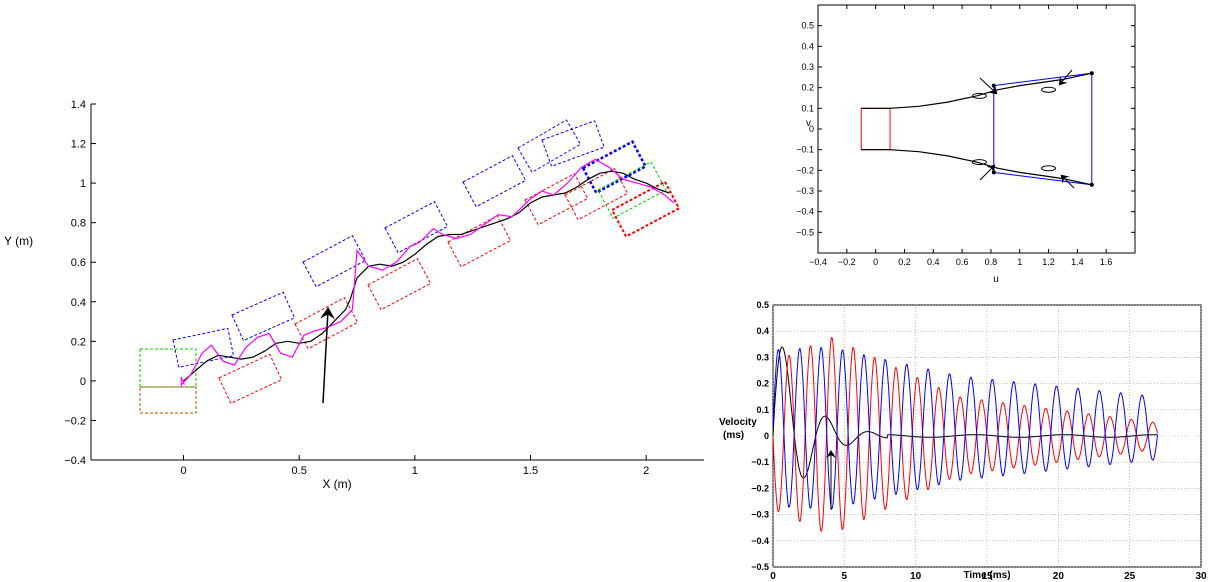 This screenshot has height=582, width=1219. What do you see at coordinates (83, 184) in the screenshot?
I see `y-tick-label: 1` at bounding box center [83, 184].